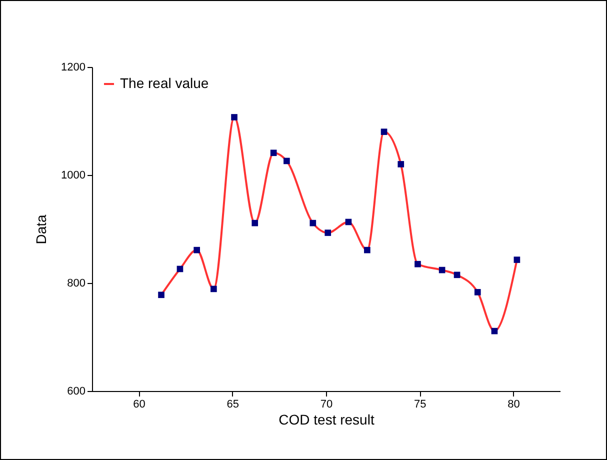 The image size is (607, 460). What do you see at coordinates (326, 420) in the screenshot?
I see `x-axis-title: COD test result` at bounding box center [326, 420].